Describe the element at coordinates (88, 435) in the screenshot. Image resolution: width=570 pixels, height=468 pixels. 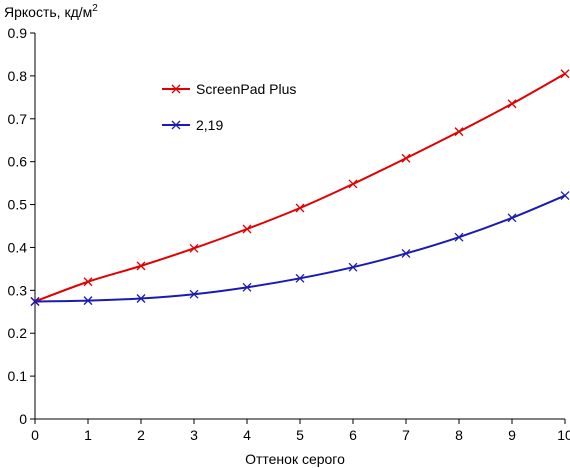
I see `x-tick-label: 1` at that location.